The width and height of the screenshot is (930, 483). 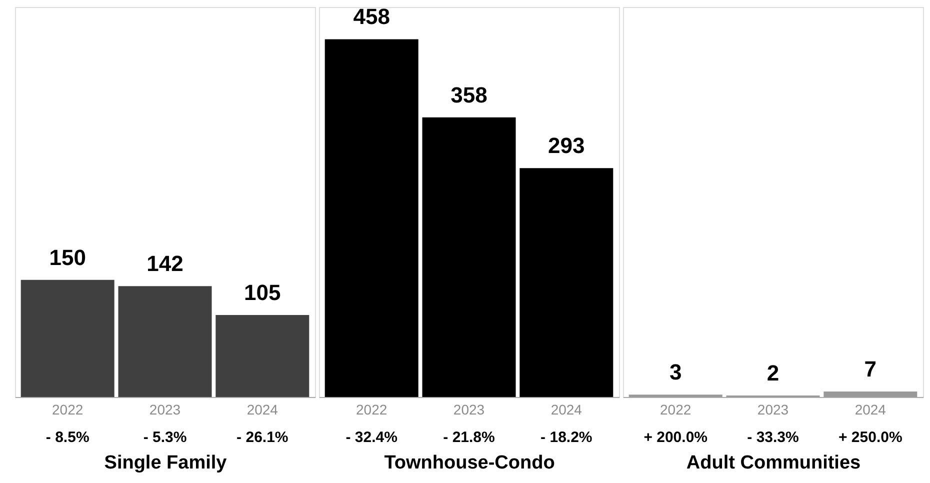 I want to click on text: - 5.3%, so click(x=165, y=437).